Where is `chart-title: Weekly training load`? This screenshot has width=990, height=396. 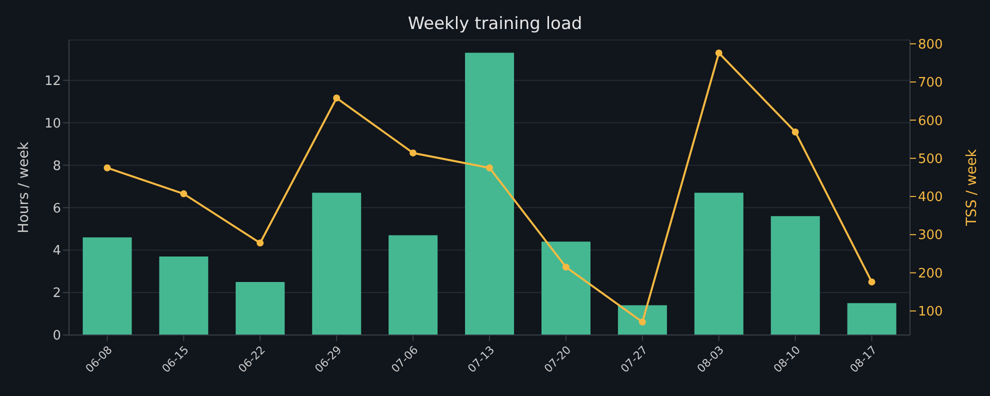 chart-title: Weekly training load is located at coordinates (495, 24).